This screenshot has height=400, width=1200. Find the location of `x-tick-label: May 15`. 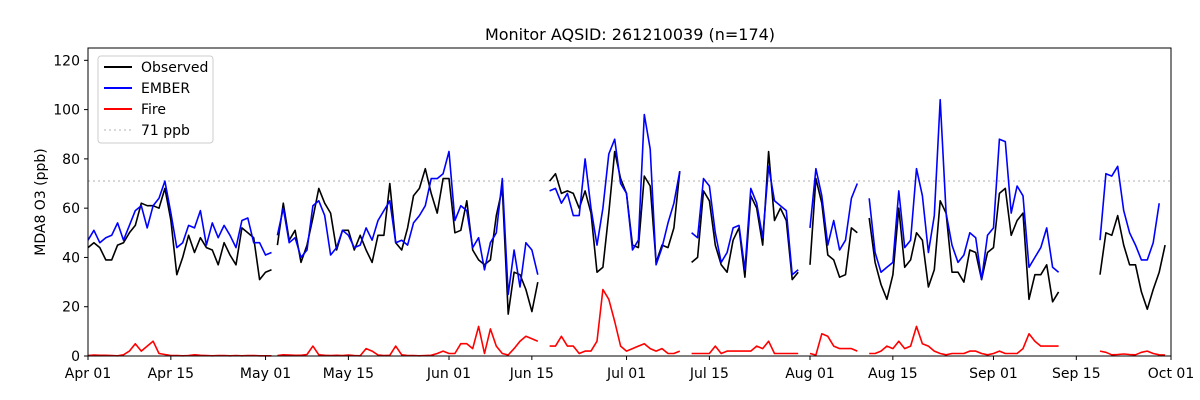

x-tick-label: May 15 is located at coordinates (348, 374).